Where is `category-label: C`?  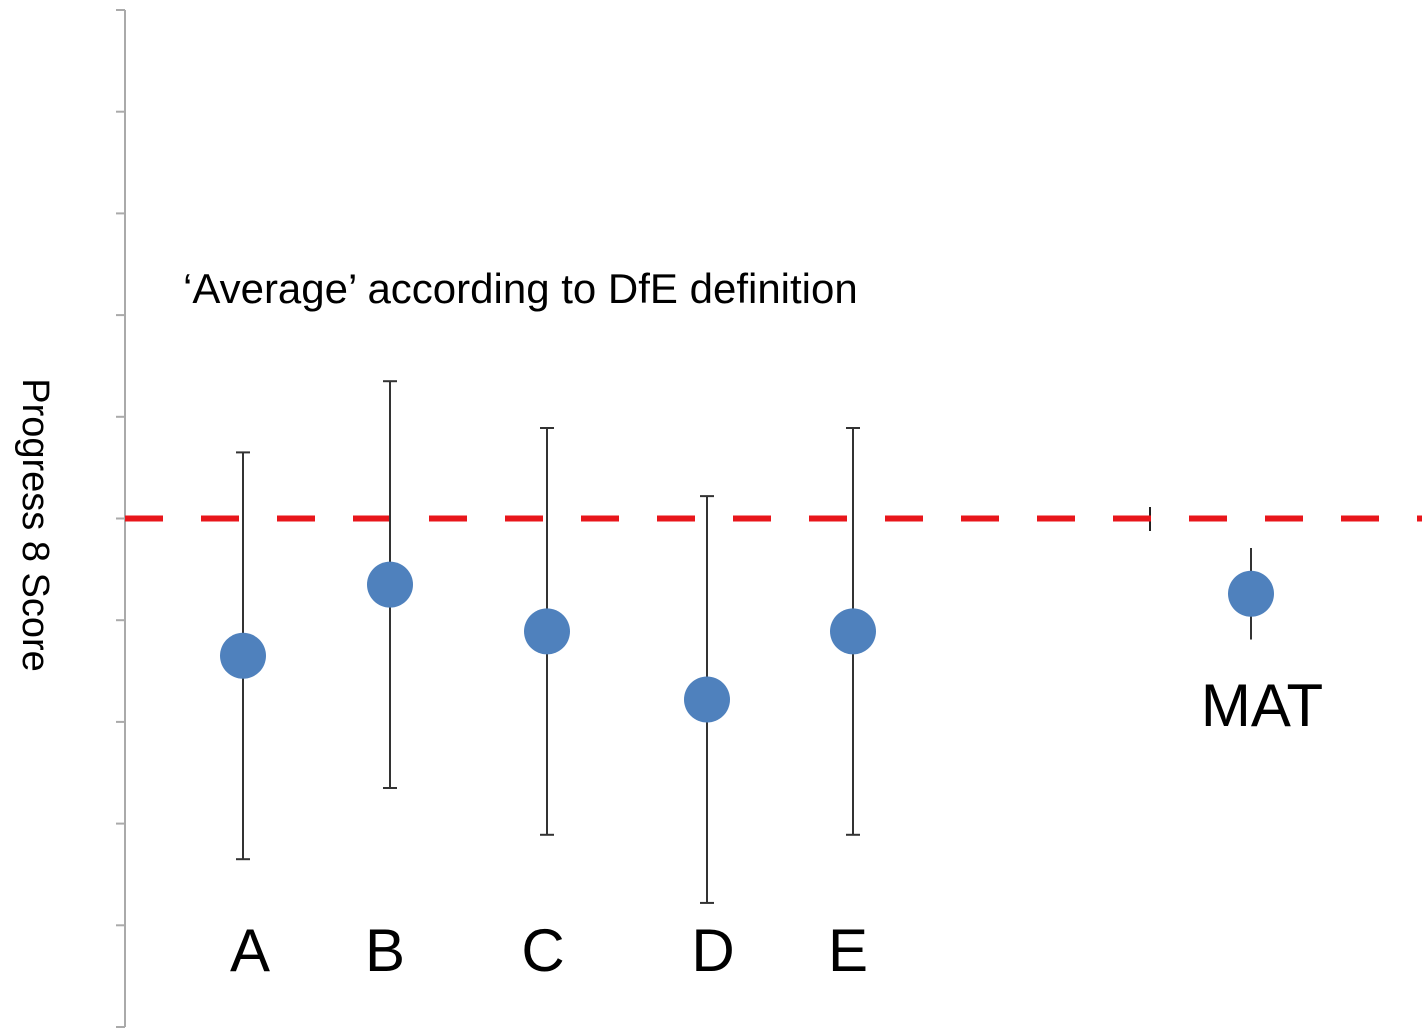 category-label: C is located at coordinates (542, 950).